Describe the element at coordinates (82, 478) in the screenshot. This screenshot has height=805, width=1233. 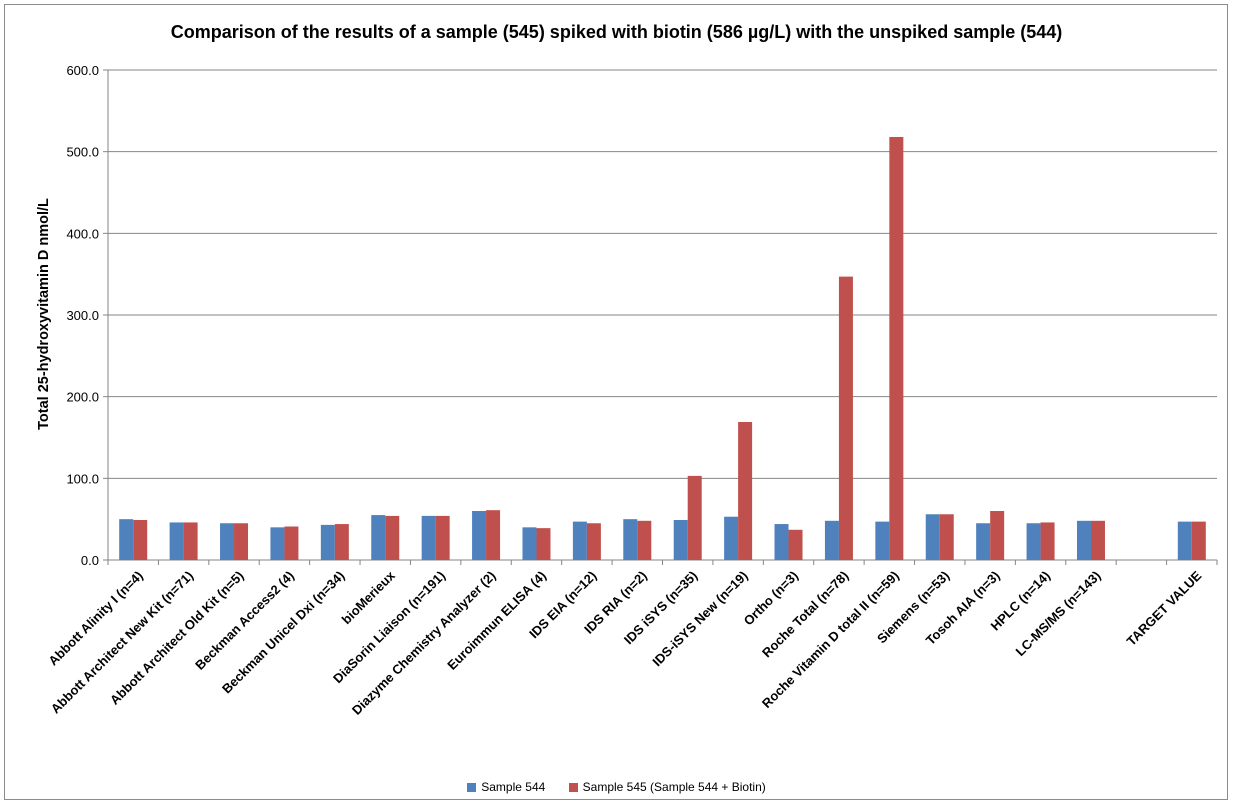
I see `y-tick-label: 100.0` at that location.